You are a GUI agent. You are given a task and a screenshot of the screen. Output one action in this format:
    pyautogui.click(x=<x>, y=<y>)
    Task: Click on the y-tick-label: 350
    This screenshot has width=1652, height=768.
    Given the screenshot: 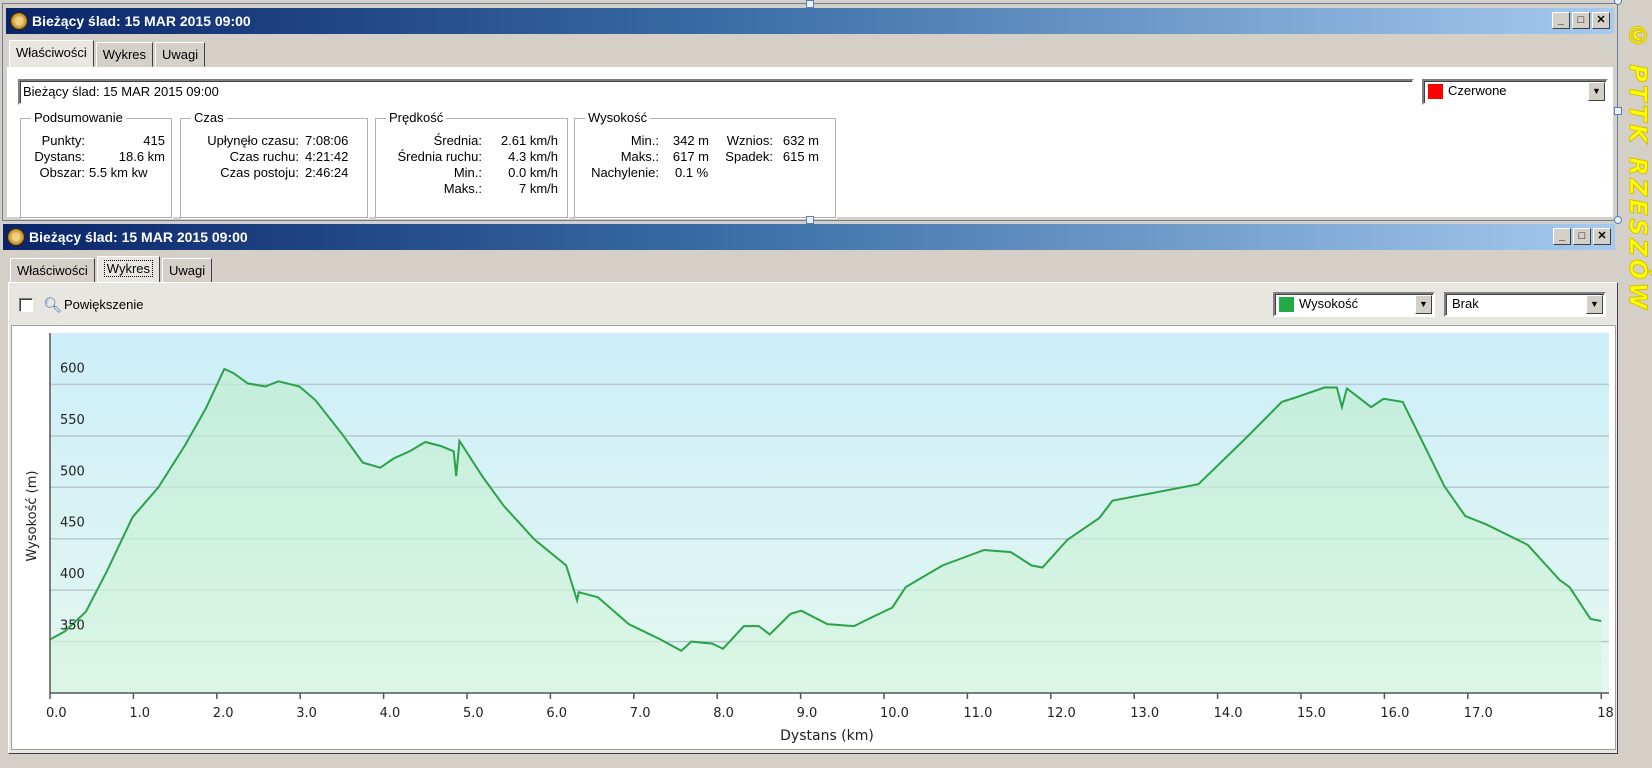 What is the action you would take?
    pyautogui.click(x=72, y=626)
    